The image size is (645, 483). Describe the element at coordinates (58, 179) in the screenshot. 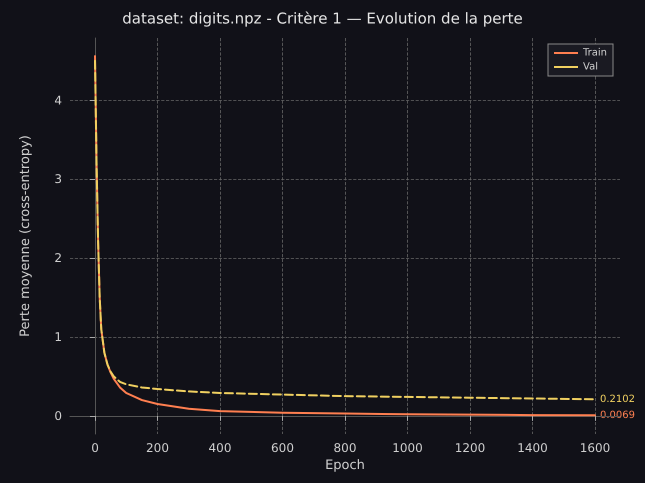

I see `y-tick-label: 3` at that location.